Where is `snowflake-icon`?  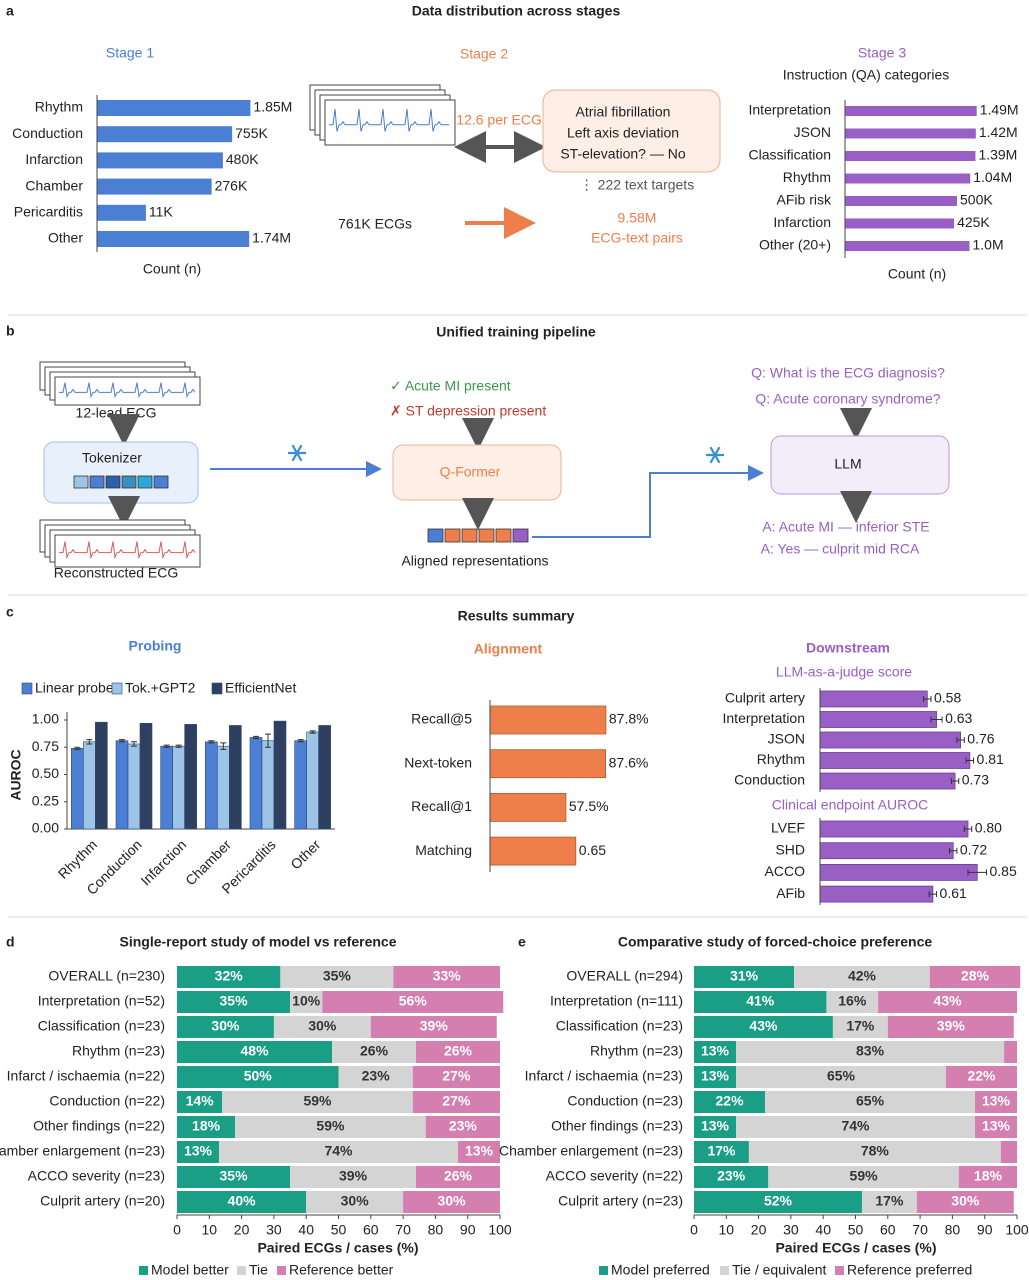 snowflake-icon is located at coordinates (715, 455).